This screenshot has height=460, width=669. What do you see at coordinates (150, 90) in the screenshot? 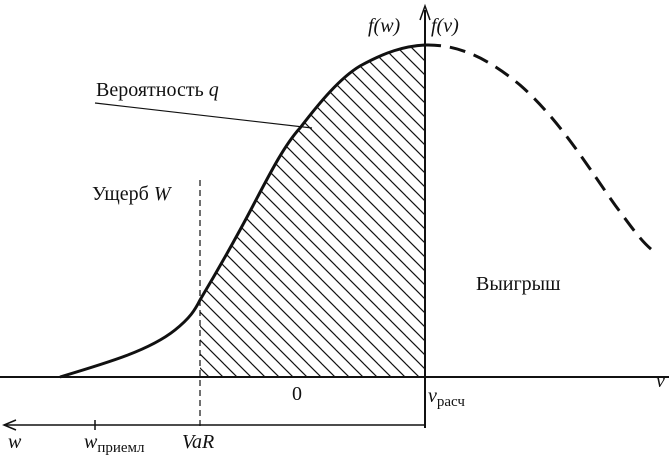
I see `label-text: Вероятность` at bounding box center [150, 90].